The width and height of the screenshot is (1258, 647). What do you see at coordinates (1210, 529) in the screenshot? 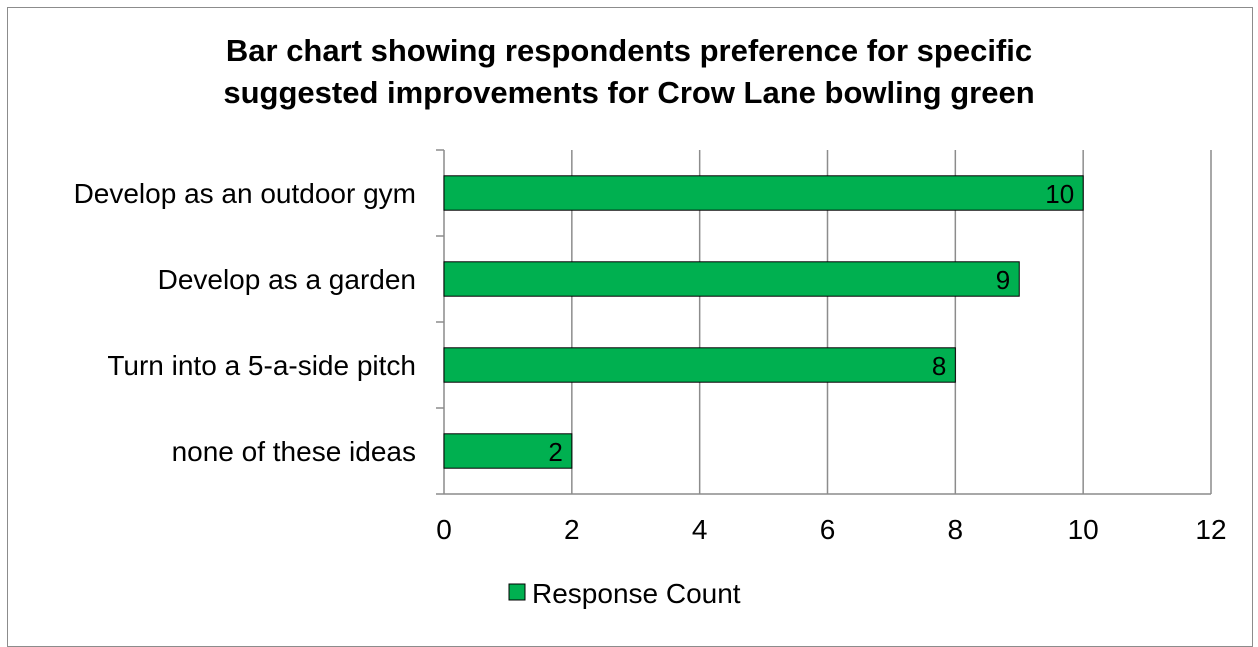
I see `x-tick-label-12: 12` at bounding box center [1210, 529].